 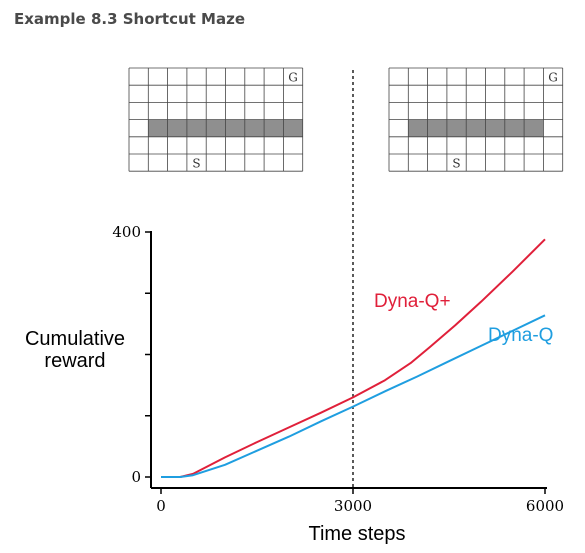 I want to click on maze-1: GS, so click(x=216, y=119).